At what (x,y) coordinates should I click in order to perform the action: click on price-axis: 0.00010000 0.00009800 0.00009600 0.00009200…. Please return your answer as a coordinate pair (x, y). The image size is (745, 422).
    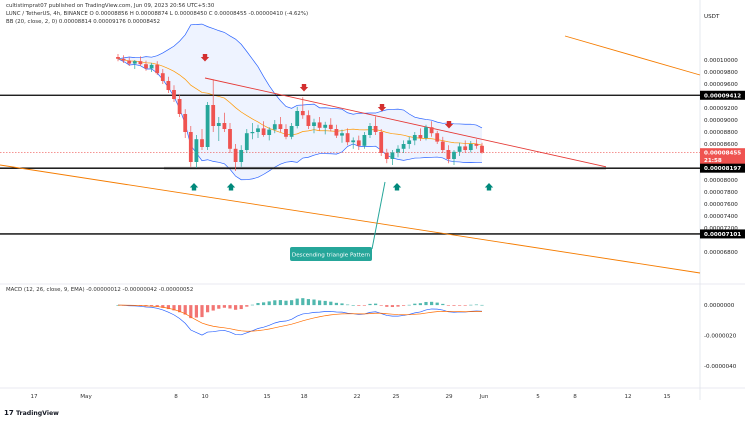
    Looking at the image, I should click on (722, 157).